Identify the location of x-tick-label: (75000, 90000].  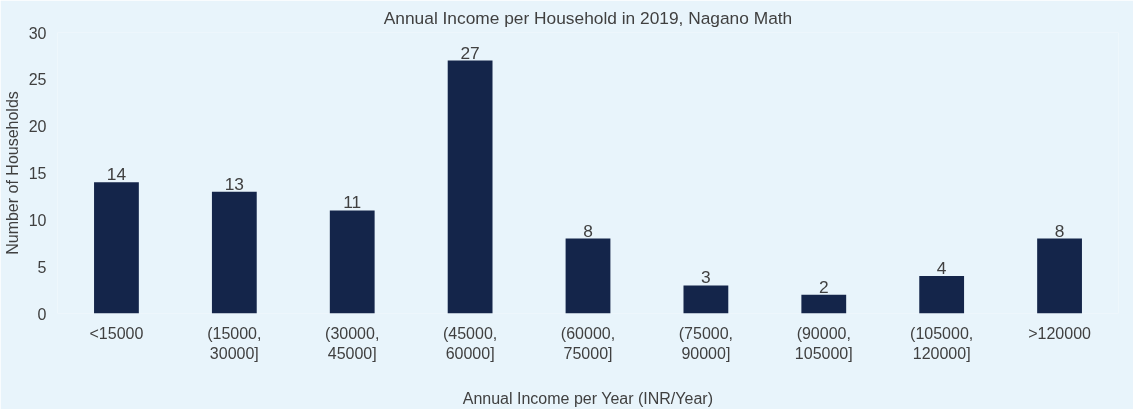
(706, 343).